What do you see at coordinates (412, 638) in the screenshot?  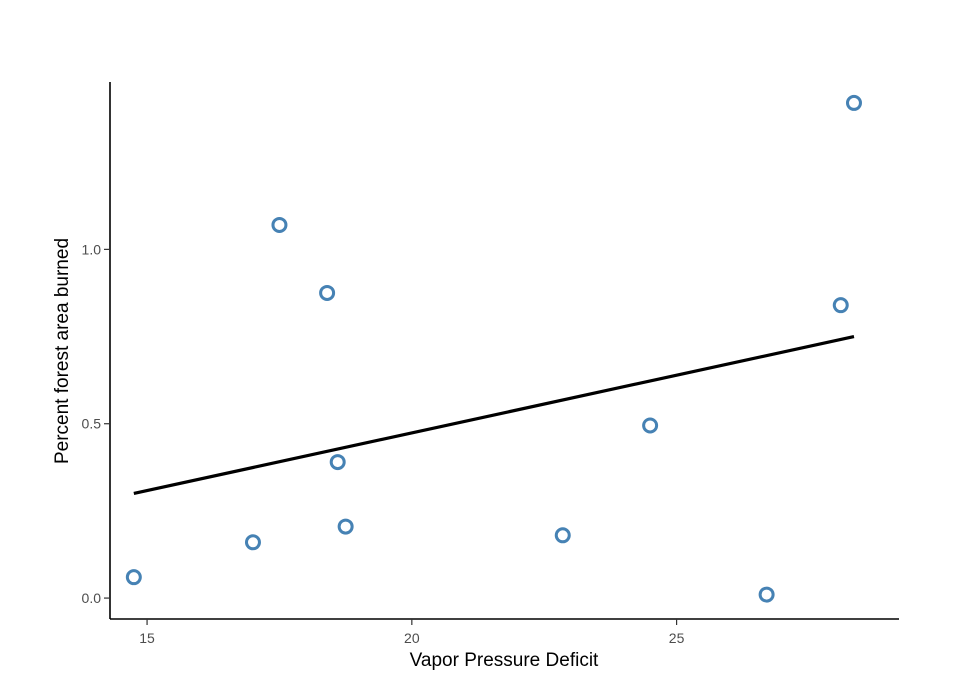 I see `x-tick-label: 20` at bounding box center [412, 638].